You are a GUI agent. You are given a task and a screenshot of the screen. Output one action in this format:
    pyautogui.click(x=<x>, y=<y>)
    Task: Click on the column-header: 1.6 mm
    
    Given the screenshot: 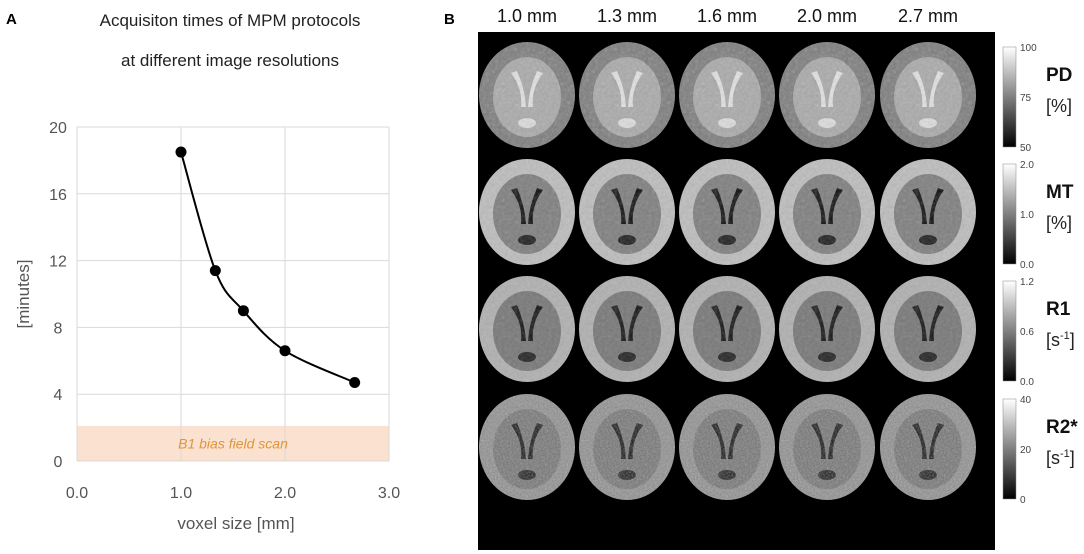 What is the action you would take?
    pyautogui.click(x=727, y=16)
    